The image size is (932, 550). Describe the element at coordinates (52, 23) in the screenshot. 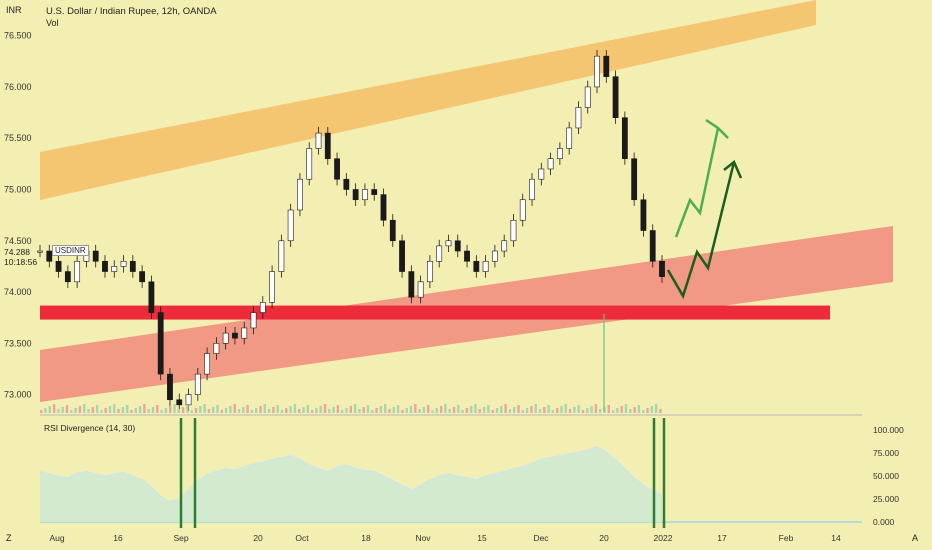

I see `volume-label: Vol` at that location.